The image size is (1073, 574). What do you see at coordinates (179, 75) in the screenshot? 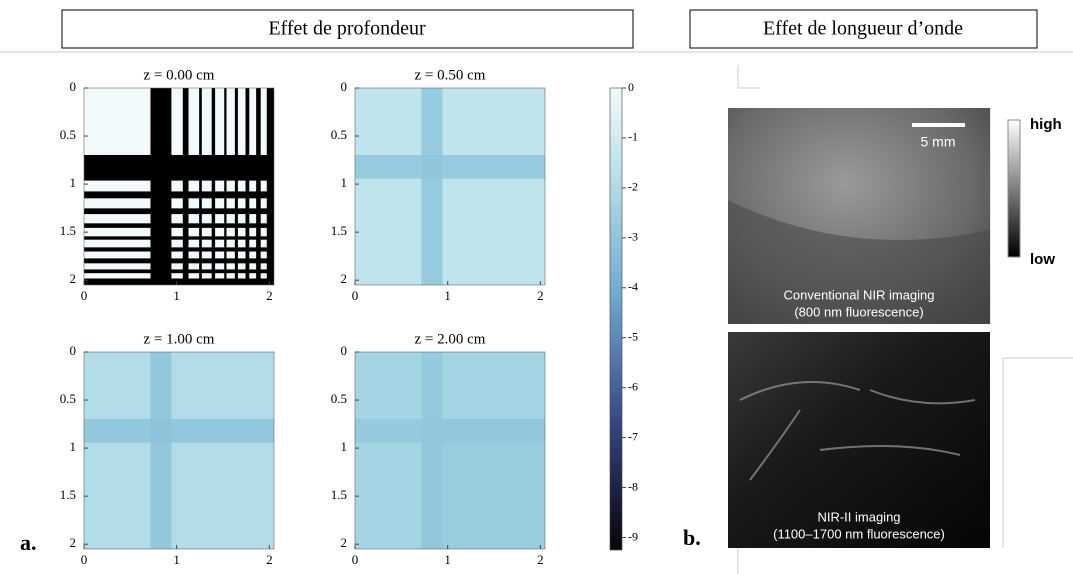
I see `plot-title: z = 0.00 cm` at bounding box center [179, 75].